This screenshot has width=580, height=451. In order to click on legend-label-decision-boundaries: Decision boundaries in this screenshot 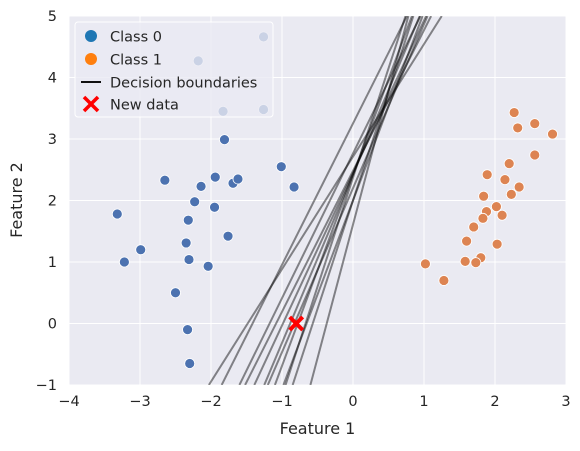, I will do `click(183, 84)`.